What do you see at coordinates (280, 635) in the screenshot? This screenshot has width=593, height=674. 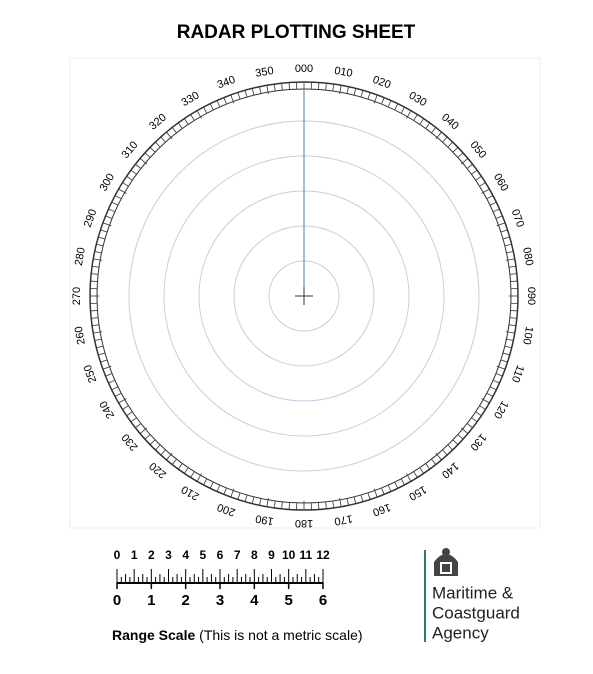 I see `note: (This is not a metric scale)` at bounding box center [280, 635].